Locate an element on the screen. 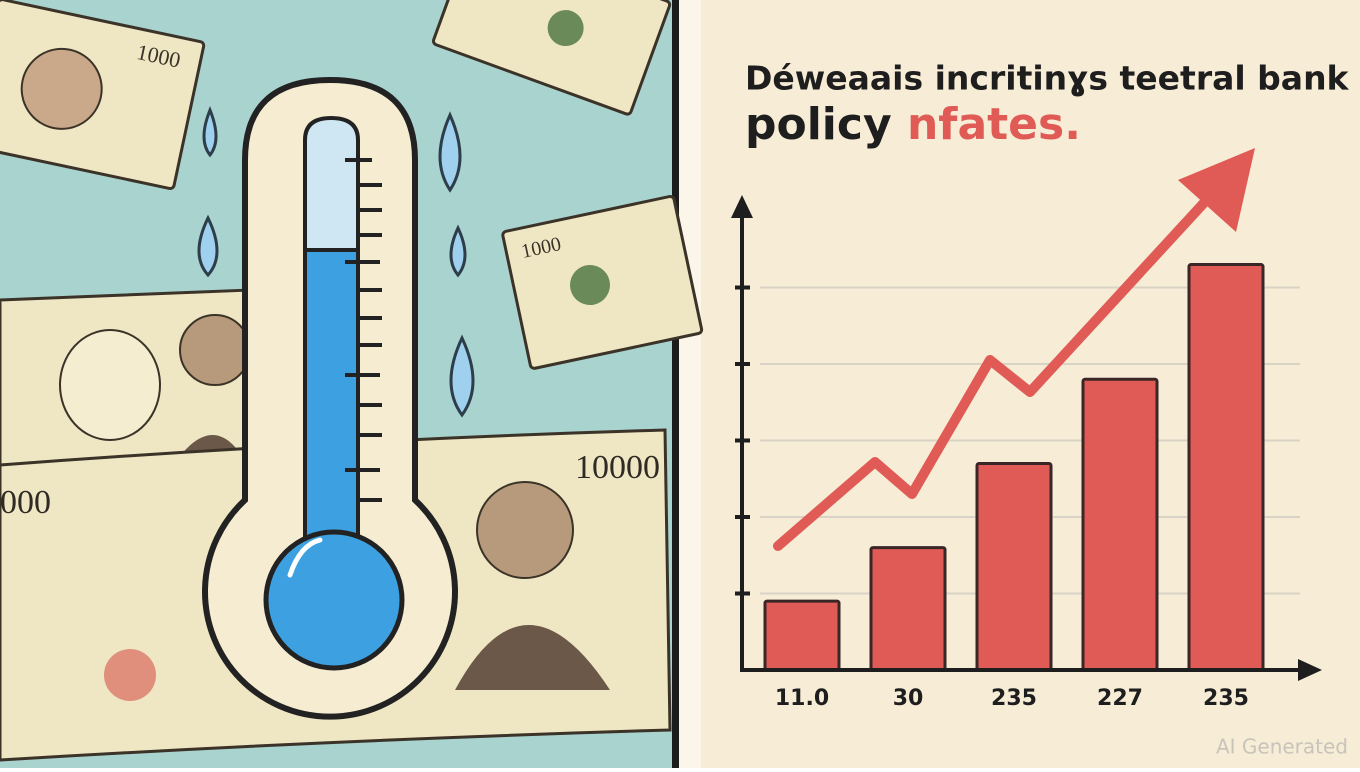 This screenshot has height=772, width=1360. x-tick-label: 227 is located at coordinates (1120, 698).